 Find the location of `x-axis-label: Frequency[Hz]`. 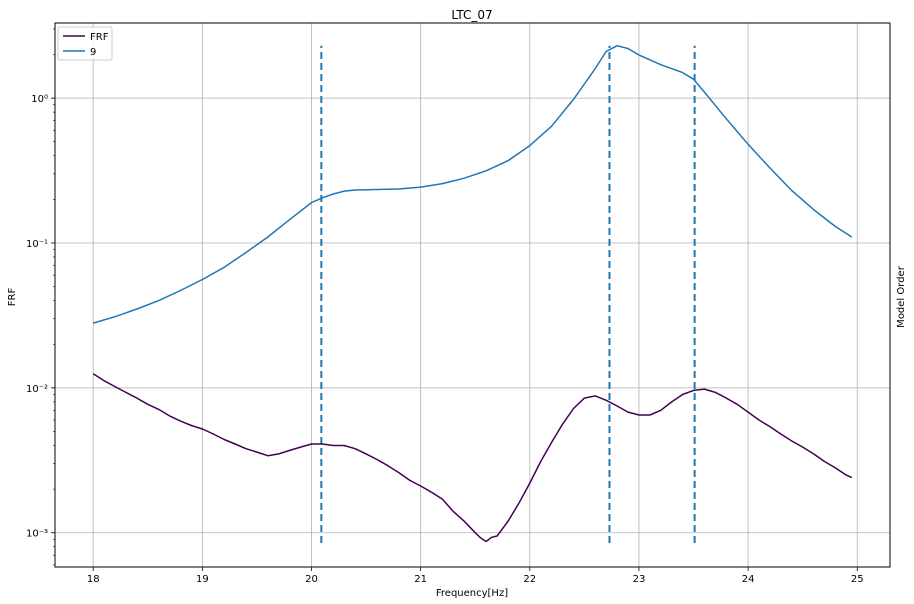

x-axis-label: Frequency[Hz] is located at coordinates (472, 593).